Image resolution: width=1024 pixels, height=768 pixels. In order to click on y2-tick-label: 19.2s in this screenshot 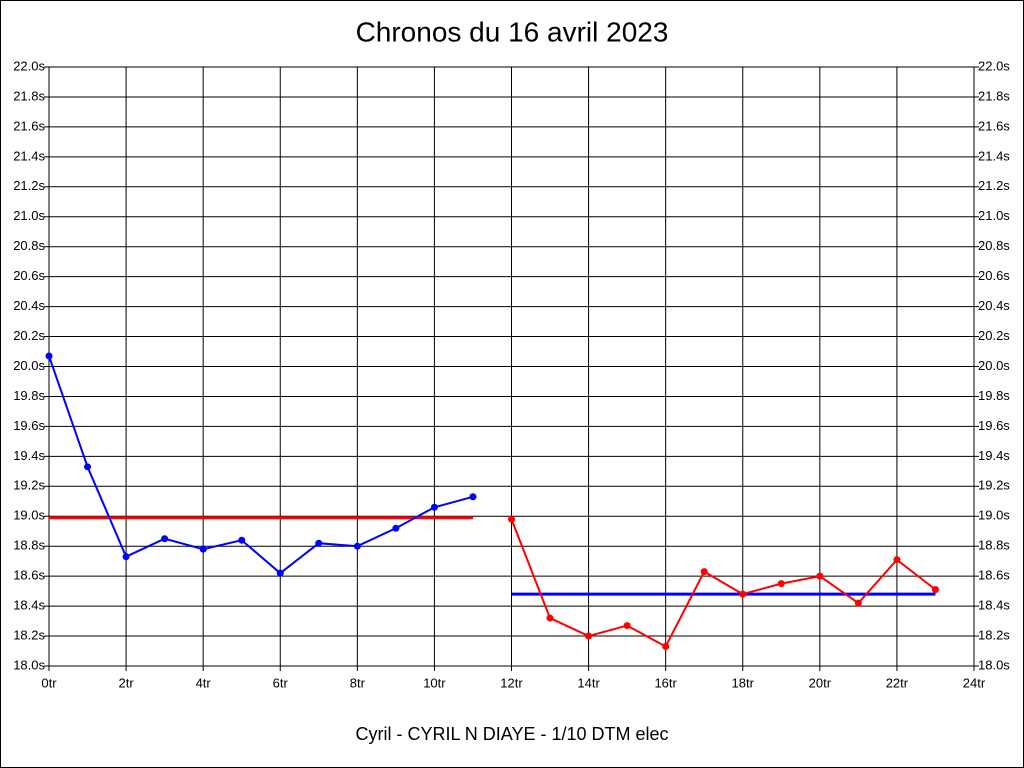, I will do `click(994, 485)`.